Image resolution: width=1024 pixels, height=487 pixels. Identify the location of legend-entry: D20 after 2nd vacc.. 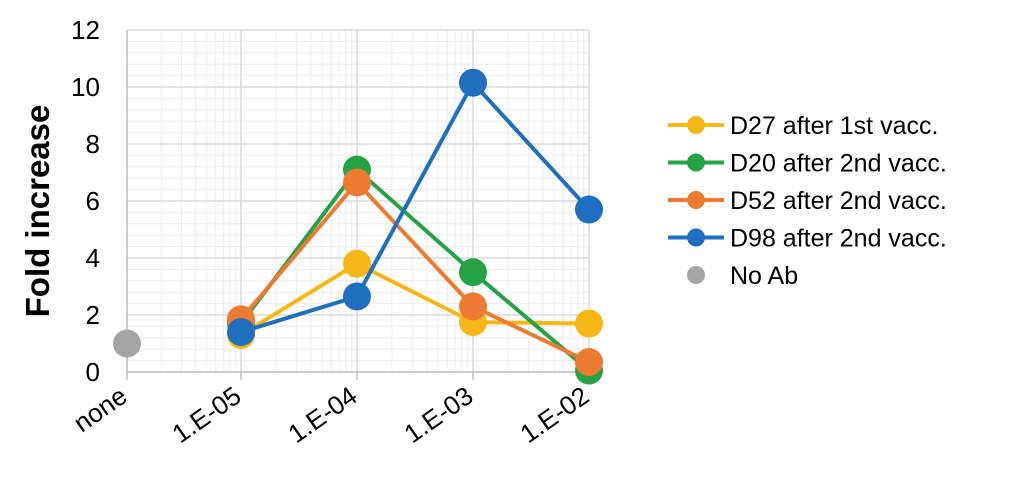
(807, 164).